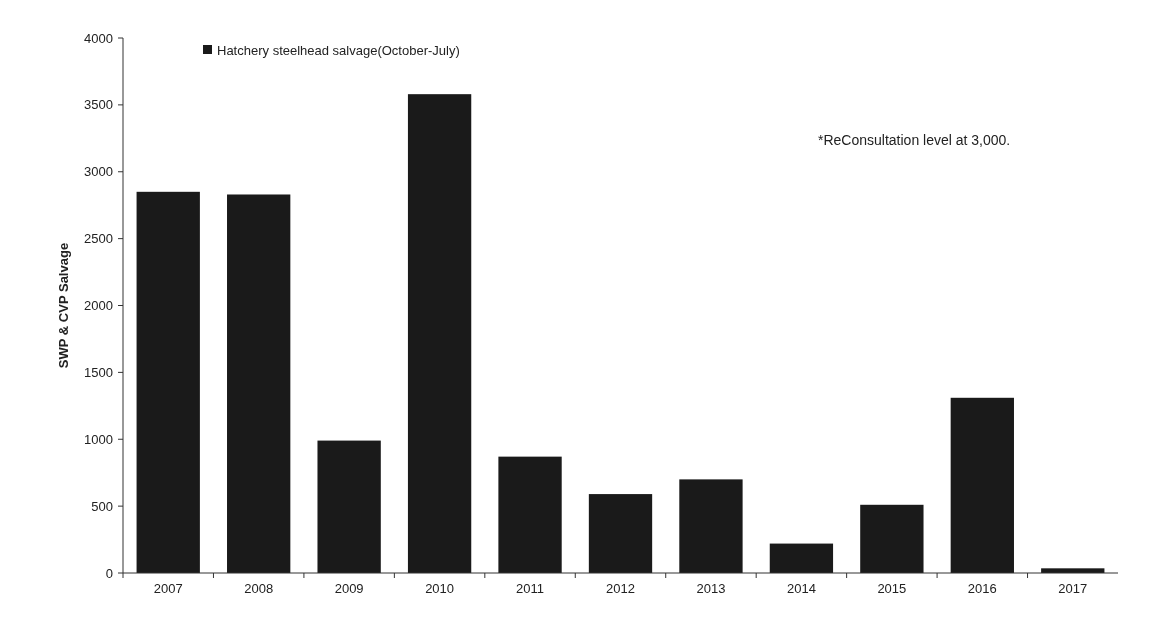  Describe the element at coordinates (982, 588) in the screenshot. I see `x-tick-label: 2016` at that location.